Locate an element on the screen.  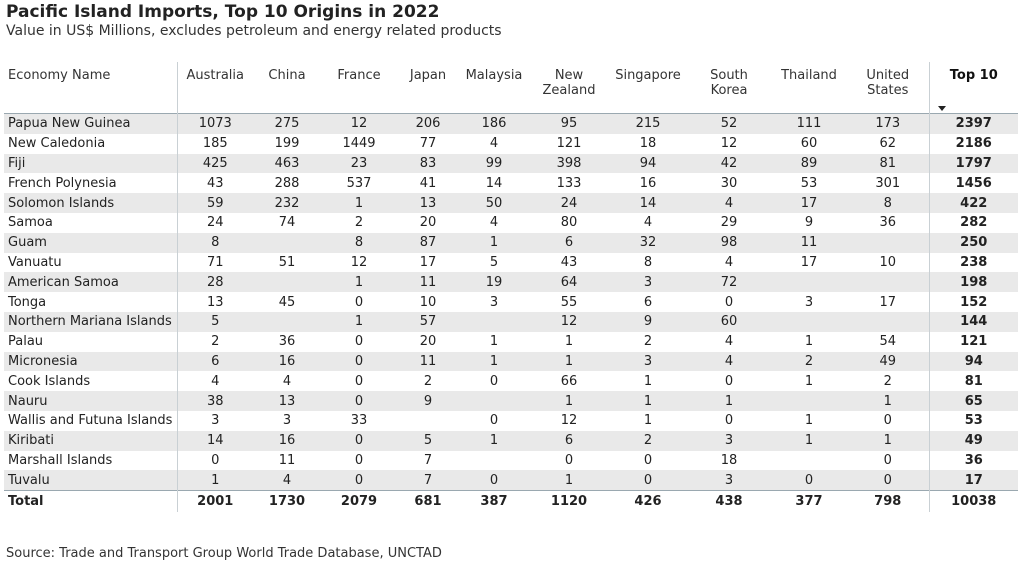
sort-descending-icon is located at coordinates (941, 108).